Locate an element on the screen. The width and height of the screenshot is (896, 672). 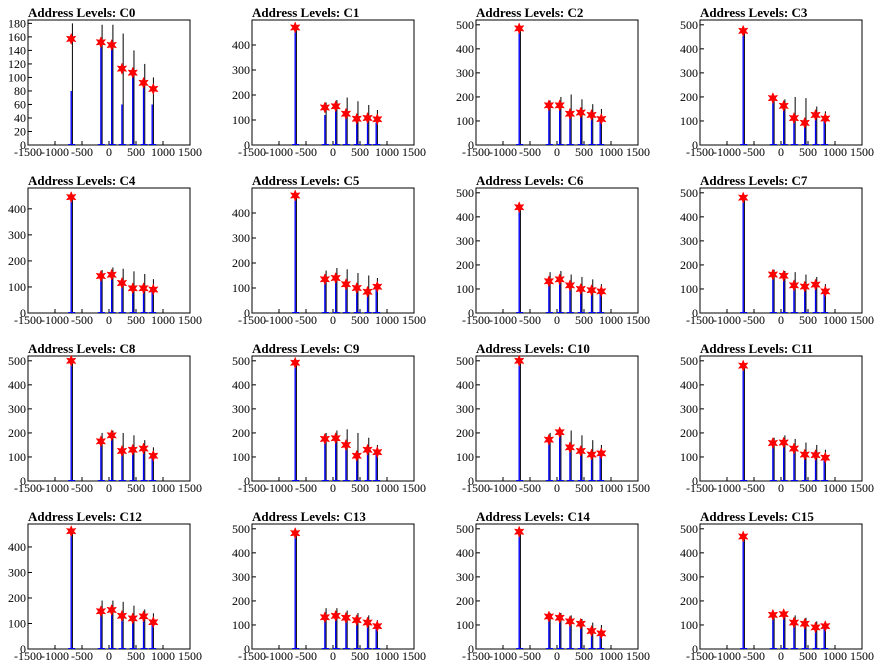
chart-title: Address Levels: C3 is located at coordinates (754, 12).